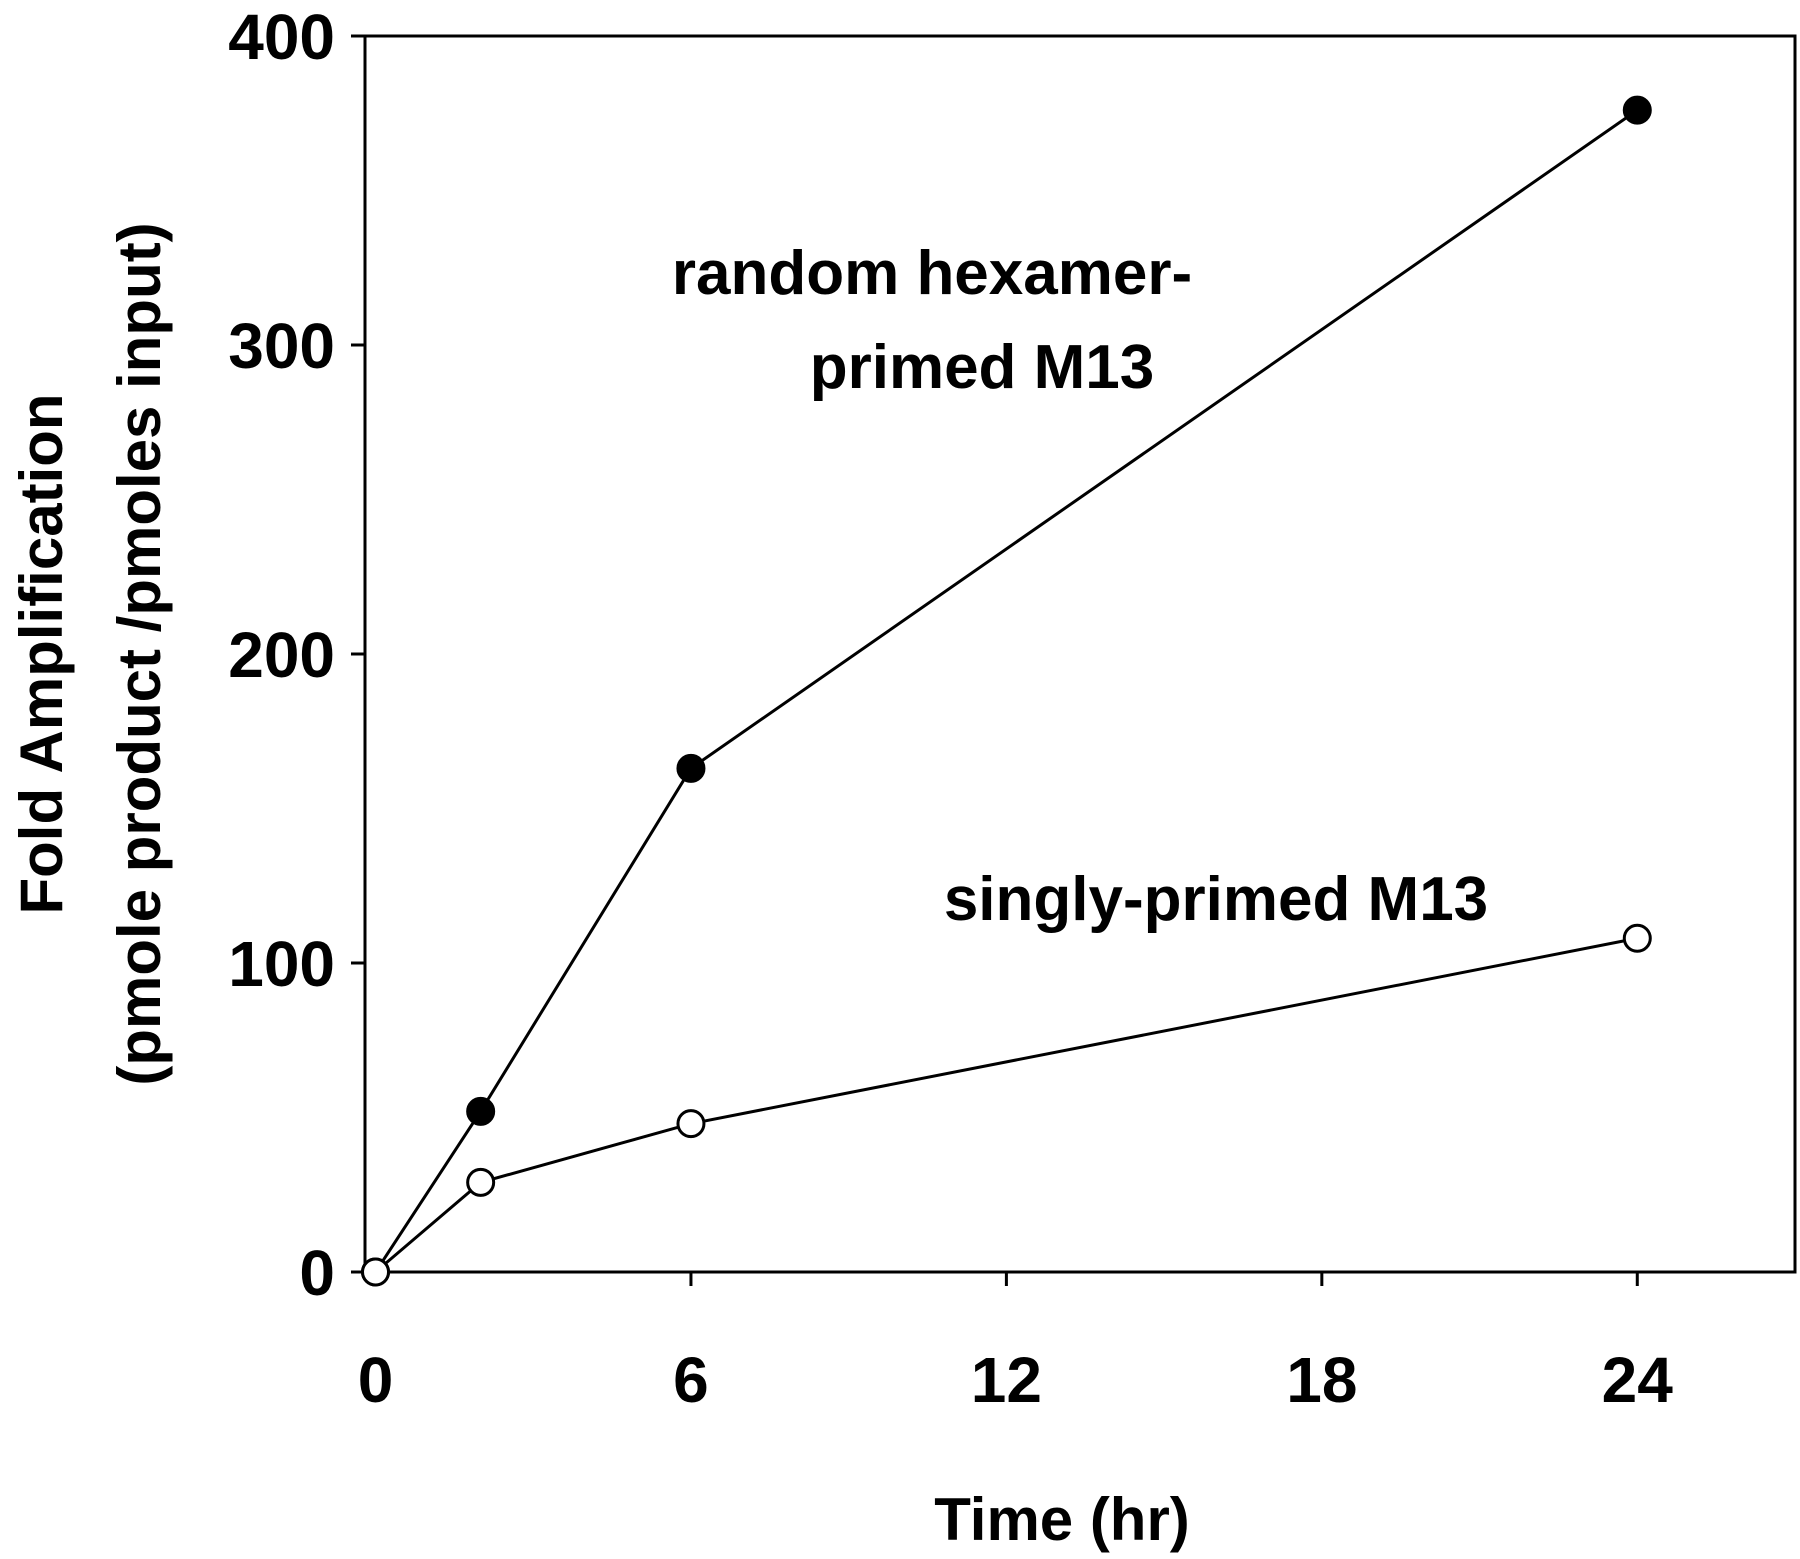 Image resolution: width=1800 pixels, height=1559 pixels. Describe the element at coordinates (281, 964) in the screenshot. I see `y-tick-label-100: 100` at that location.